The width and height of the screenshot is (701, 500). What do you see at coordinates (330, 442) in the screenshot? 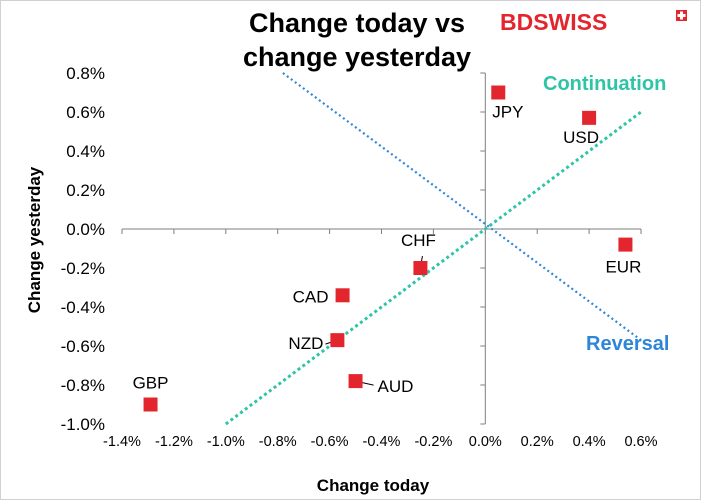
I see `x-tick-label: -0.6%` at bounding box center [330, 442].